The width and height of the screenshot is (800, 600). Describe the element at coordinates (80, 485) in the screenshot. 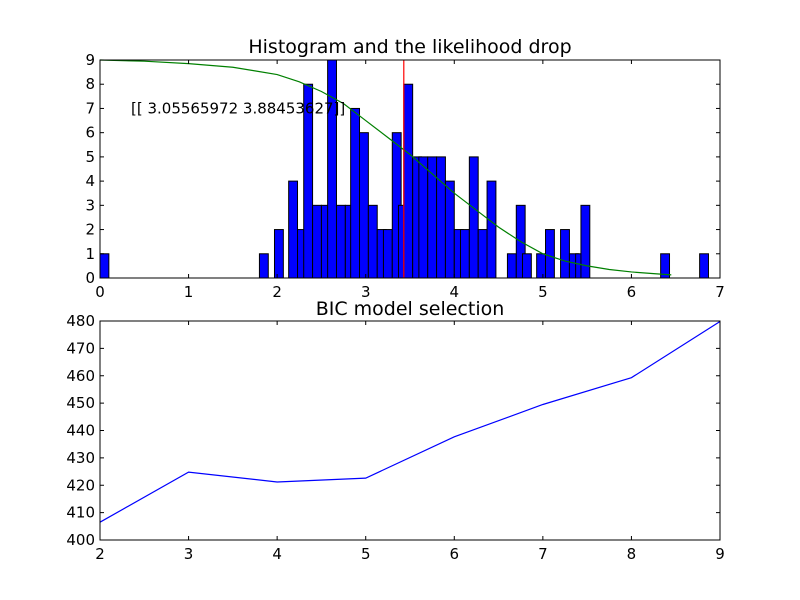

I see `y-tick-label: 420` at that location.